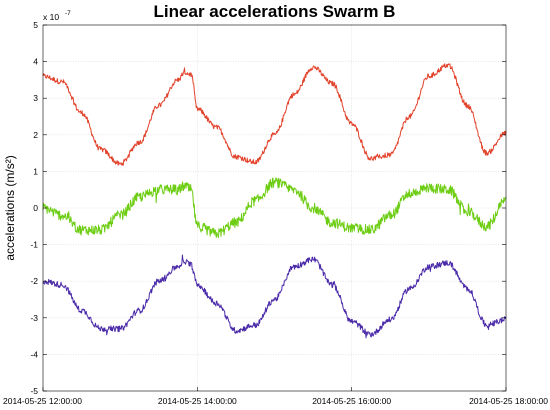 Image resolution: width=550 pixels, height=410 pixels. Describe the element at coordinates (68, 13) in the screenshot. I see `y-scale-exponent: -7` at that location.